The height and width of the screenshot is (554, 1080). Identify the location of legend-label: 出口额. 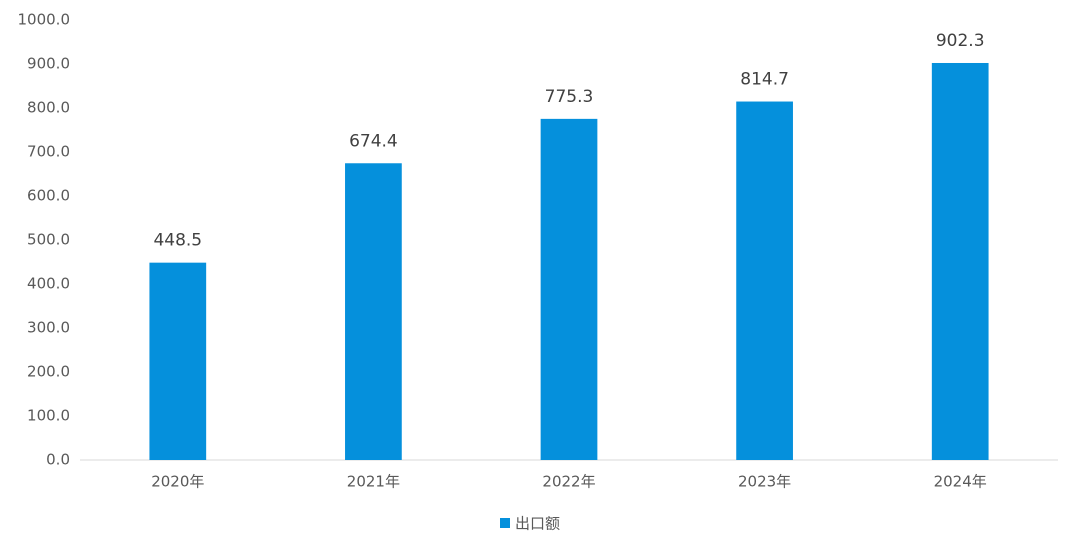
(537, 524).